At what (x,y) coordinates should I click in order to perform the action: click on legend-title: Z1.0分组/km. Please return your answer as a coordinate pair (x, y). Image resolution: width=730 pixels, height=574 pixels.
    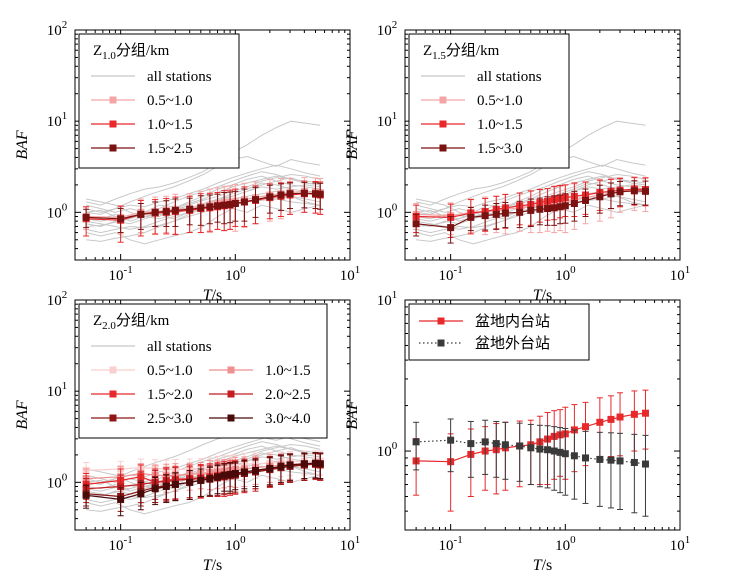
    Looking at the image, I should click on (131, 52).